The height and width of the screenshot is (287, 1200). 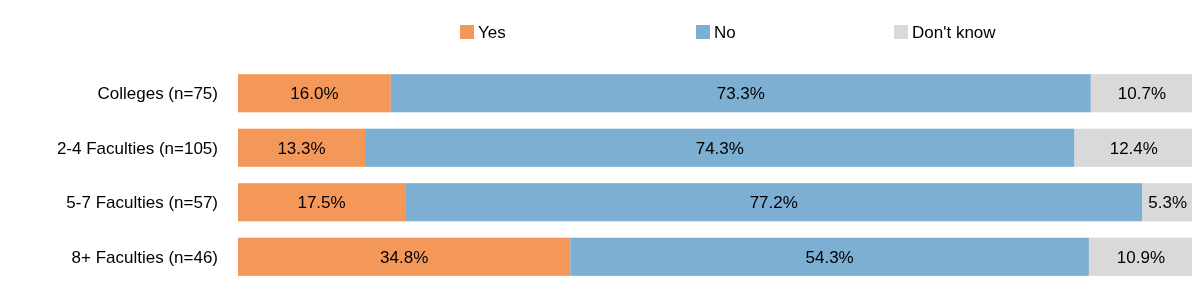 I want to click on y-tick-label: 2-4 Faculties (n=105), so click(x=137, y=148).